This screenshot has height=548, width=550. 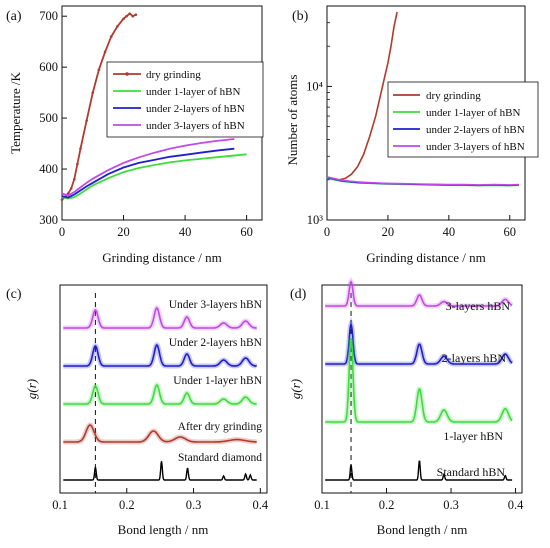 I want to click on panel-a-legend-label: dry grinding, so click(x=173, y=75).